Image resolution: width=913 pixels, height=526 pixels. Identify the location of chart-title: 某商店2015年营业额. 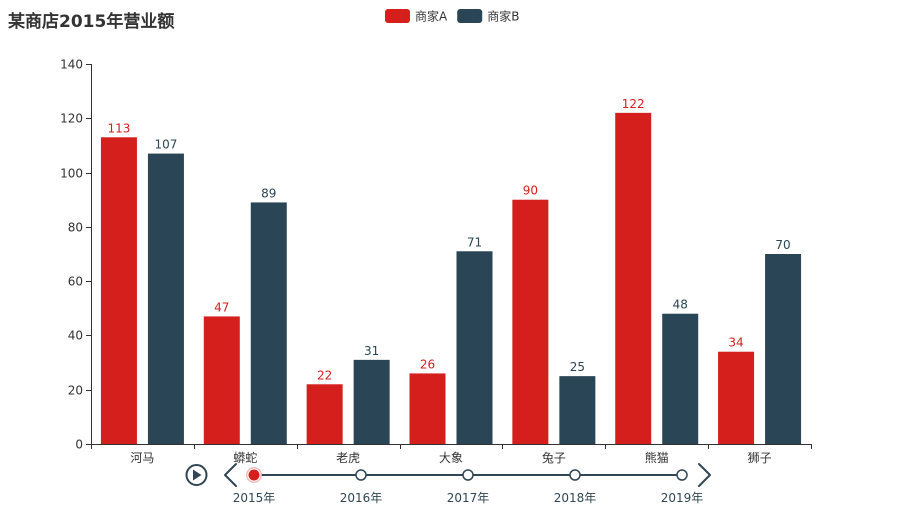
(91, 22).